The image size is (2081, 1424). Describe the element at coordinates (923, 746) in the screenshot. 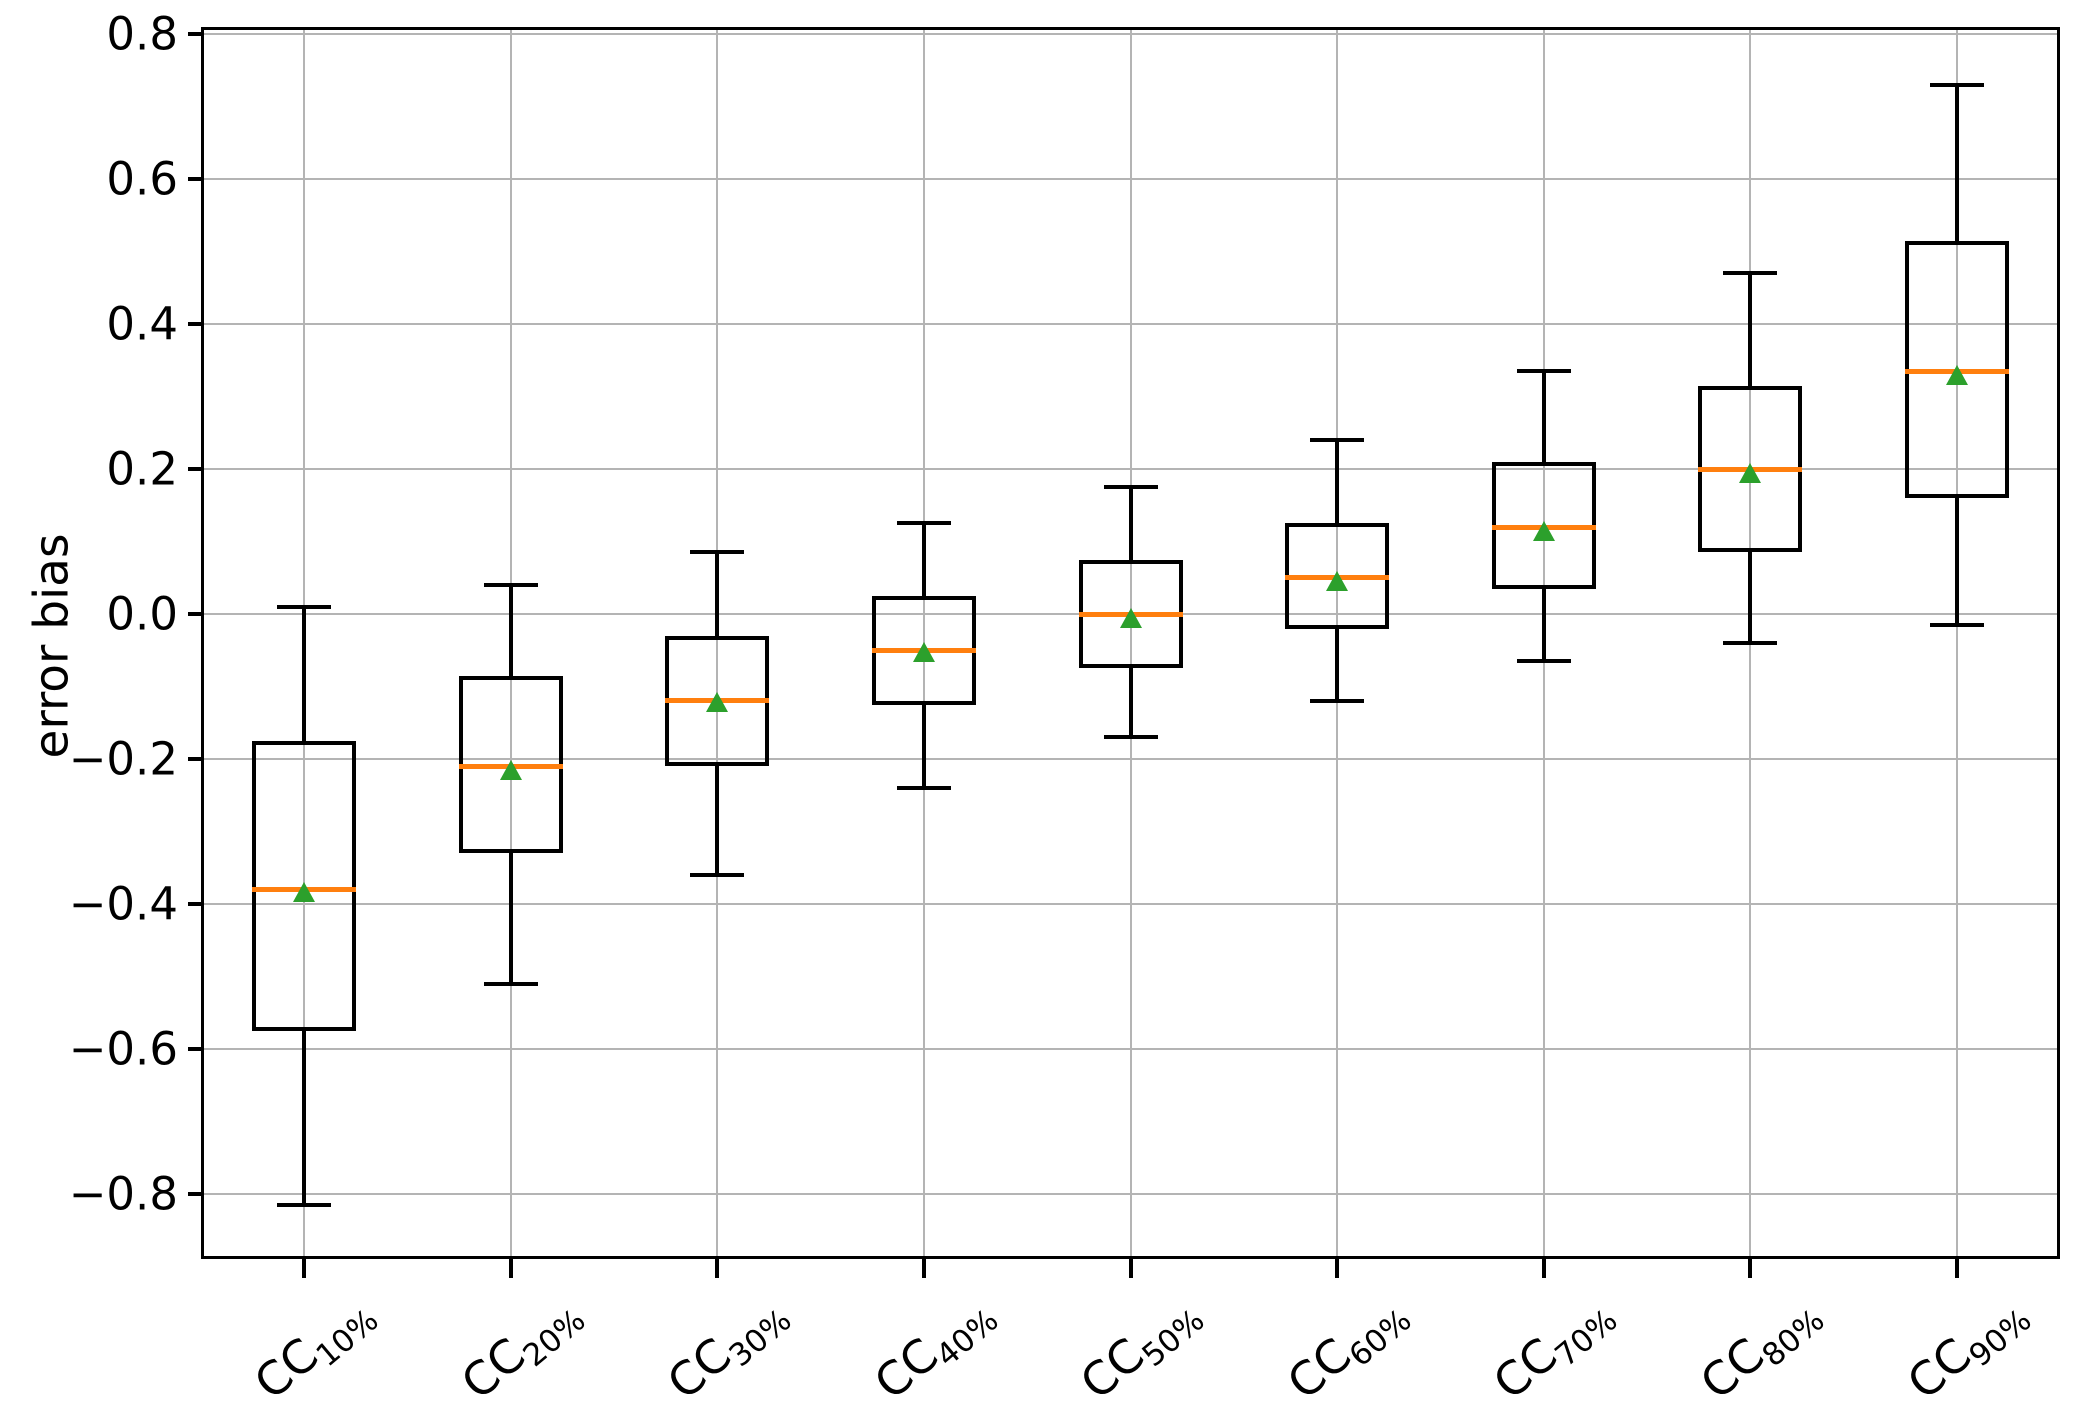

I see `whisker-lower-CC40%` at that location.